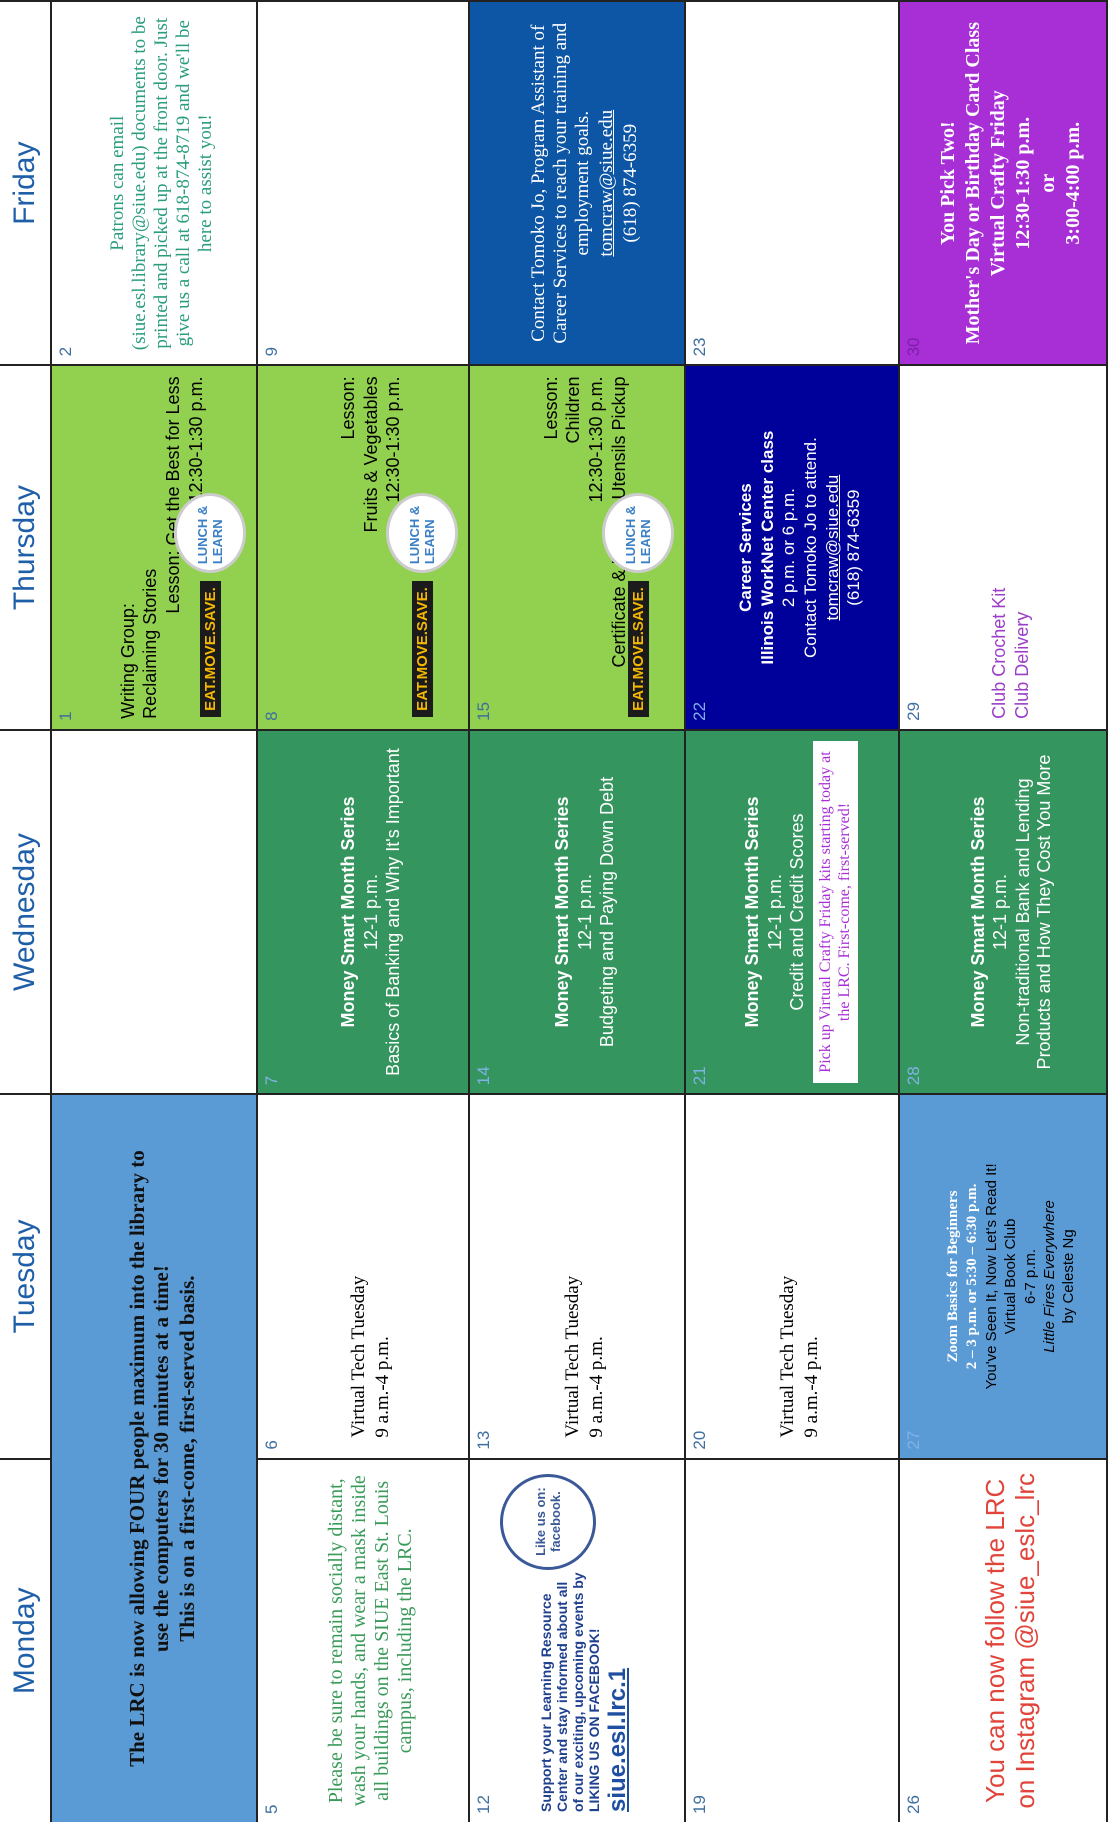 Image resolution: width=1108 pixels, height=1822 pixels. Describe the element at coordinates (793, 182) in the screenshot. I see `calendar-cell: 23` at that location.